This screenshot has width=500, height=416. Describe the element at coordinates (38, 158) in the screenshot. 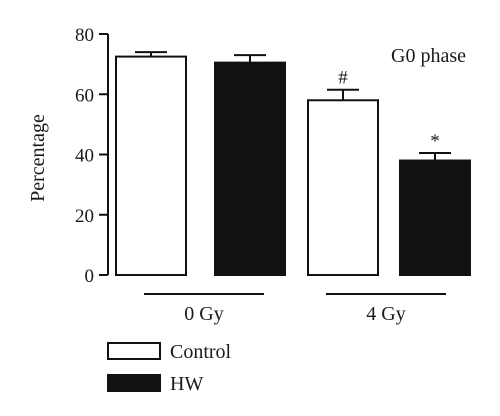

I see `y-axis-title: Percentage` at that location.